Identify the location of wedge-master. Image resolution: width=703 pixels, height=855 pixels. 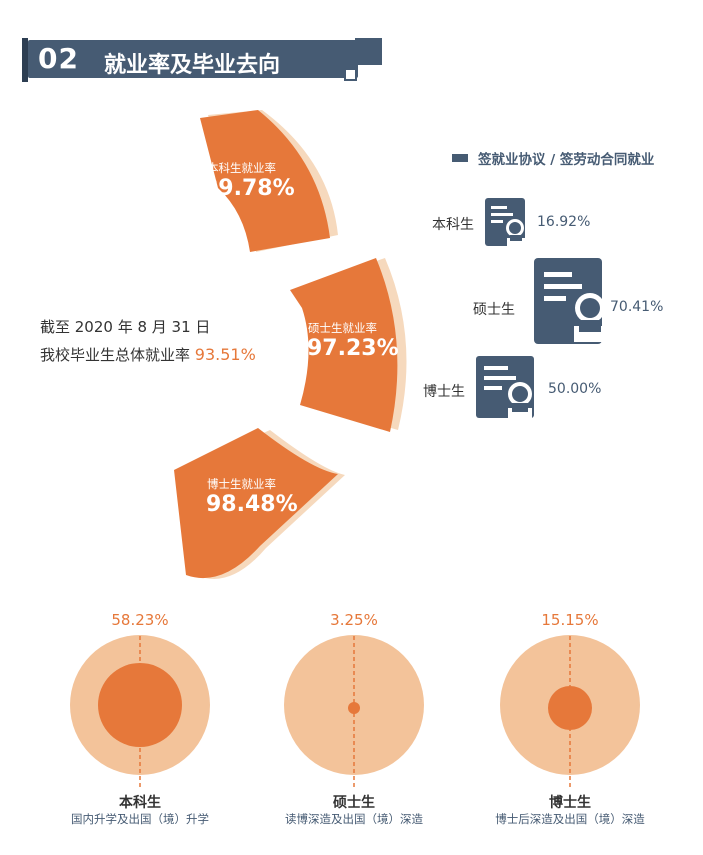
(344, 345).